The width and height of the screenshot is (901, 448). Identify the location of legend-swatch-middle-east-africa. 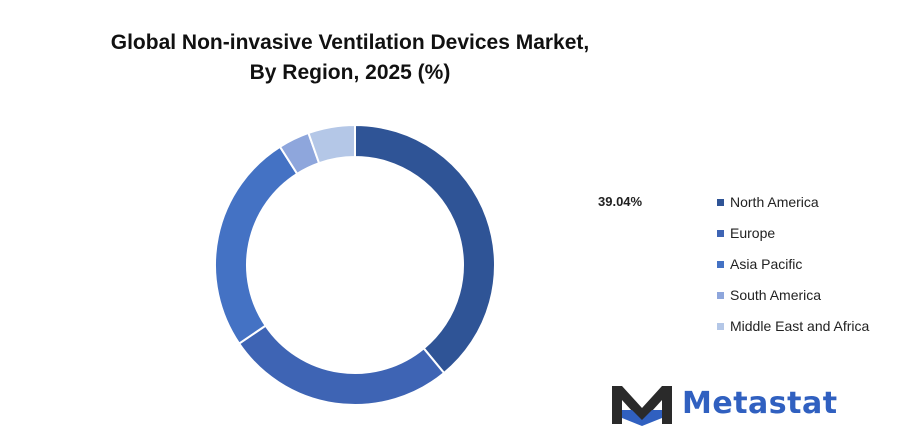
(720, 326).